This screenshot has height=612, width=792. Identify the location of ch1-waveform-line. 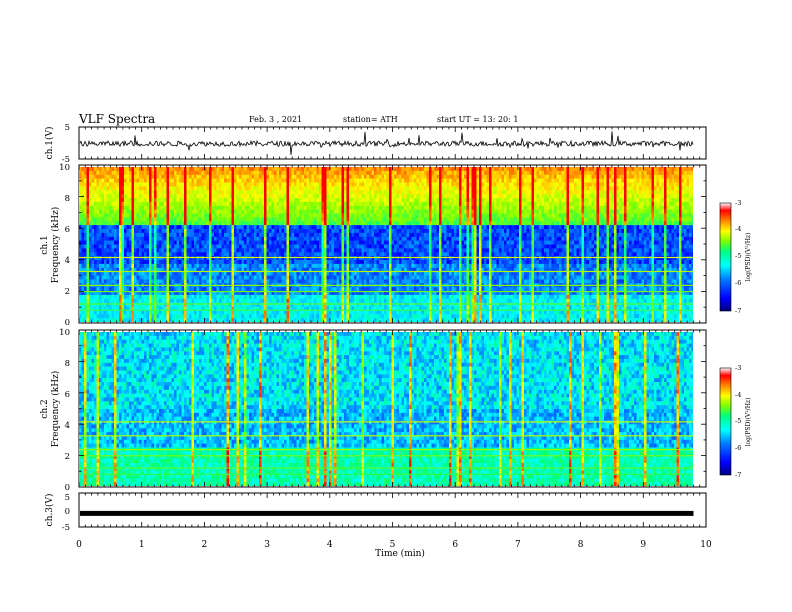
(386, 143).